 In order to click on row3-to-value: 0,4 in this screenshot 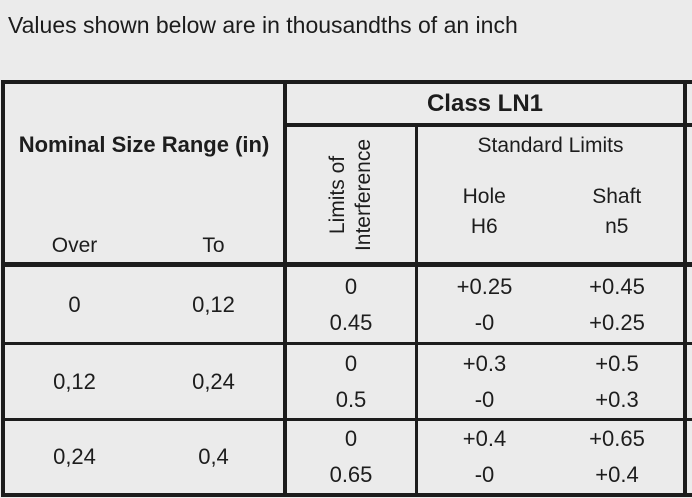, I will do `click(213, 456)`.